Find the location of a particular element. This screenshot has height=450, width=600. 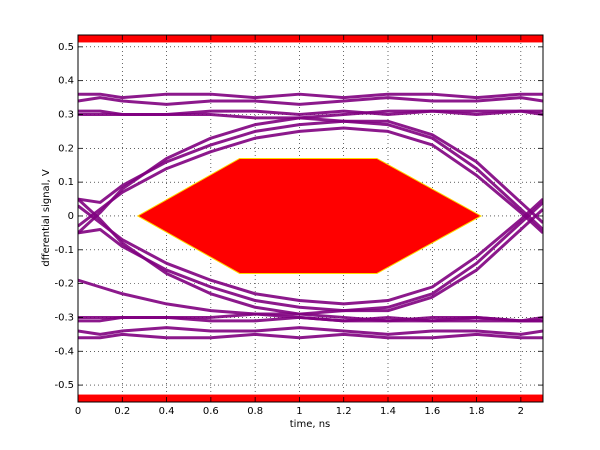

y-tick-label: -0.3 is located at coordinates (64, 317).